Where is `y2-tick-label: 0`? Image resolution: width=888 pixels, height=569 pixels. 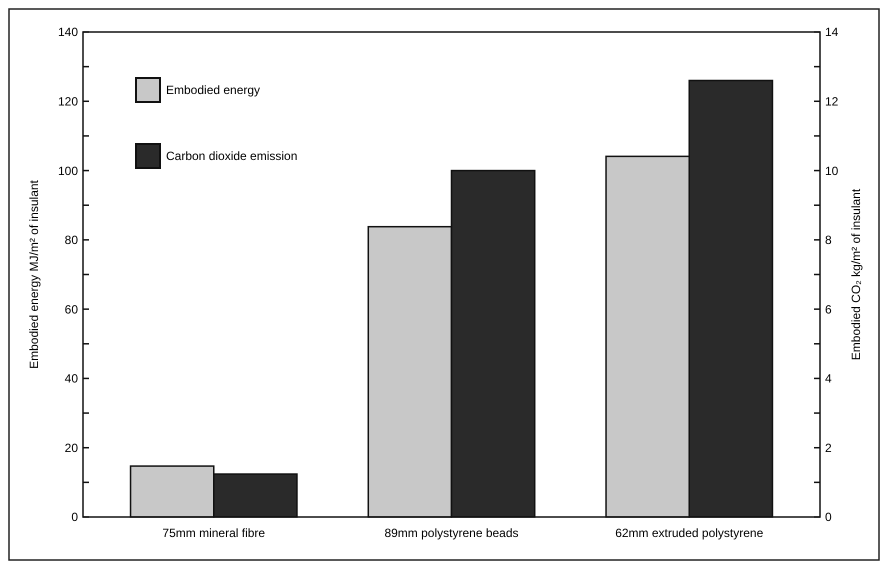 y2-tick-label: 0 is located at coordinates (828, 517).